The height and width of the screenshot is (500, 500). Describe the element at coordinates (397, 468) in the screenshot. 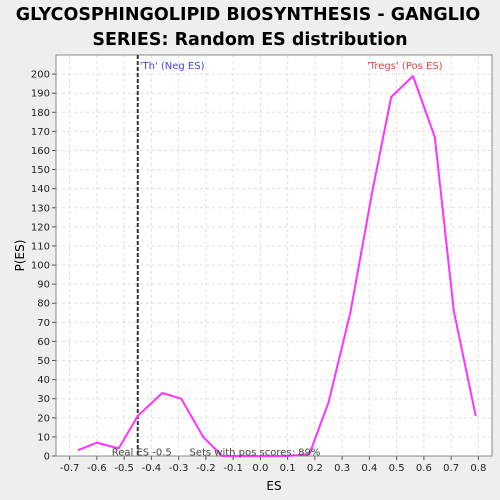

I see `x-tick-label: 0.5` at that location.